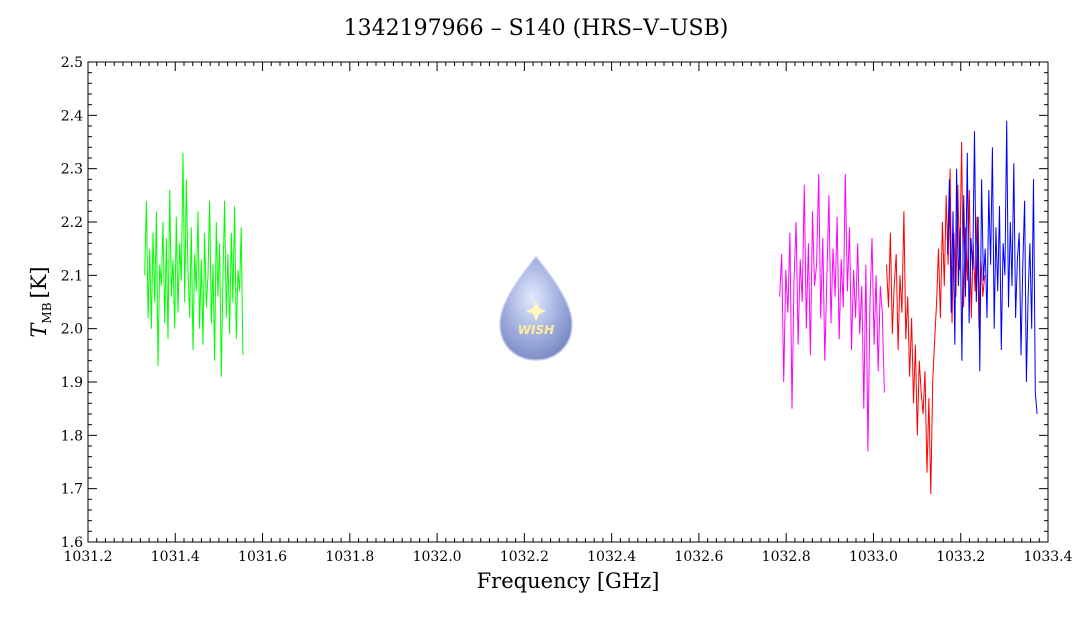 The width and height of the screenshot is (1072, 618). What do you see at coordinates (536, 28) in the screenshot?
I see `chart-title: 1342197966 – S140 (HRS–V–USB)` at bounding box center [536, 28].